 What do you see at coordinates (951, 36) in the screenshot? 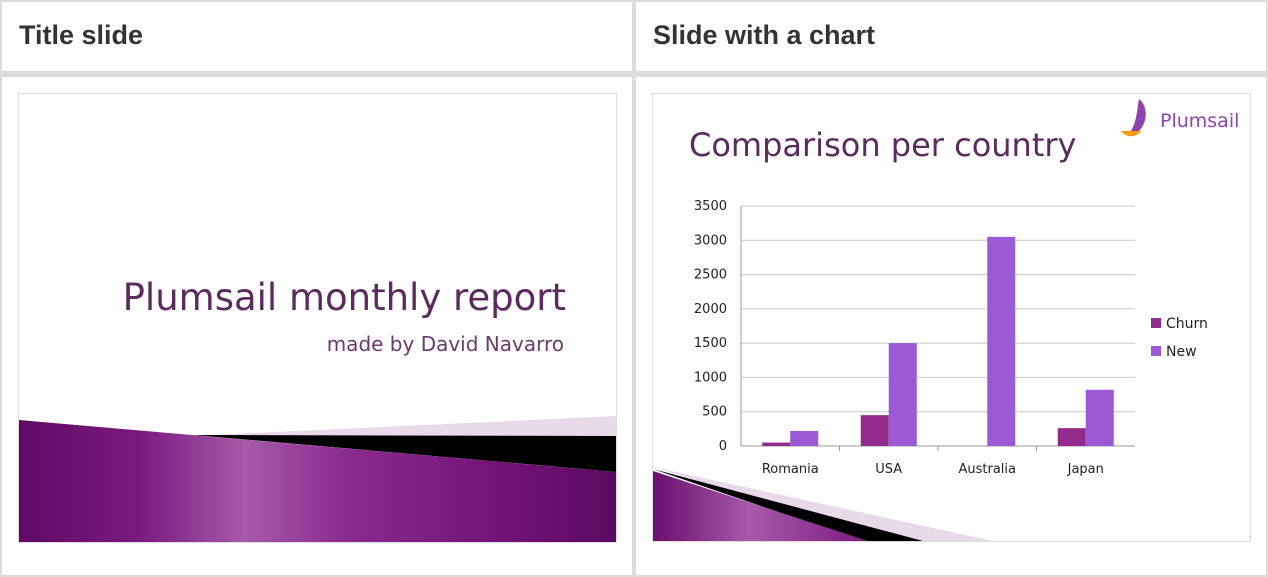
I see `header-cell-chart-slide: Slide with a chart` at bounding box center [951, 36].